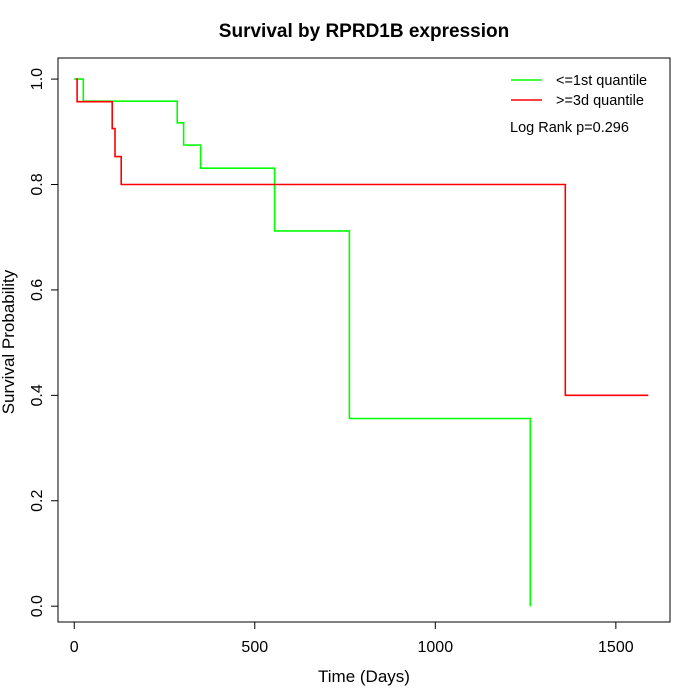 Image resolution: width=700 pixels, height=700 pixels. Describe the element at coordinates (364, 31) in the screenshot. I see `chart-title: Survival by RPRD1B expression` at that location.